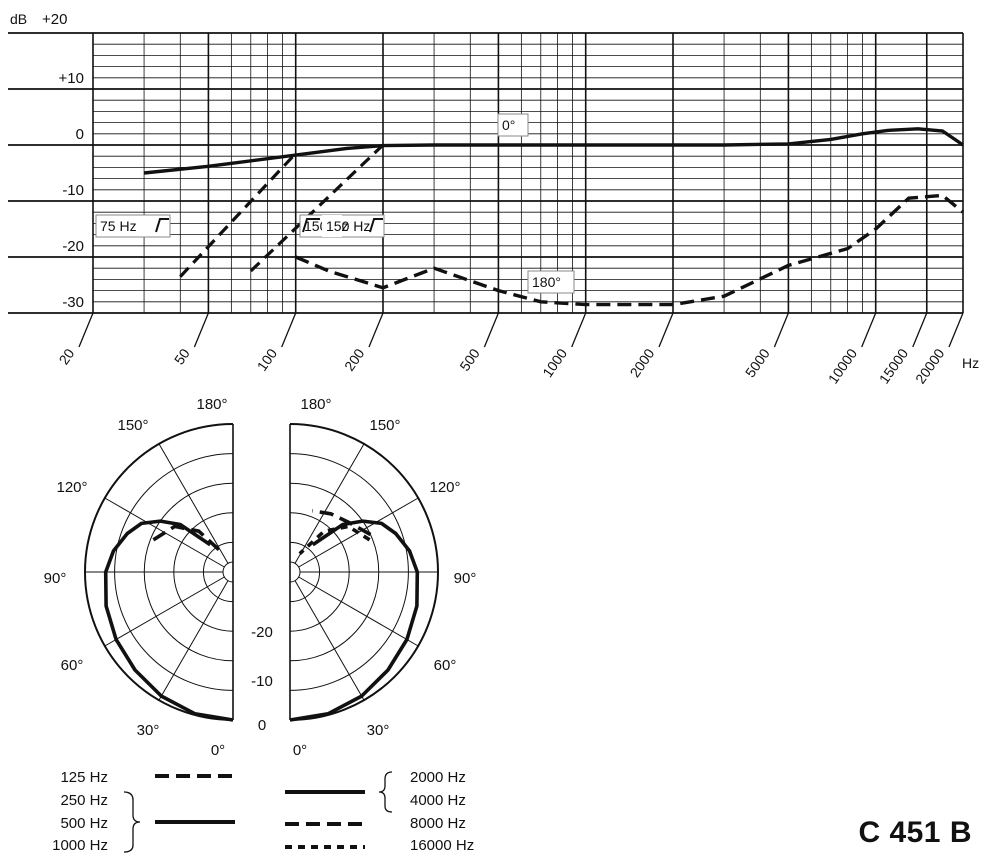 Image resolution: width=986 pixels, height=858 pixels. I want to click on low-cut-75-line, so click(238, 215).